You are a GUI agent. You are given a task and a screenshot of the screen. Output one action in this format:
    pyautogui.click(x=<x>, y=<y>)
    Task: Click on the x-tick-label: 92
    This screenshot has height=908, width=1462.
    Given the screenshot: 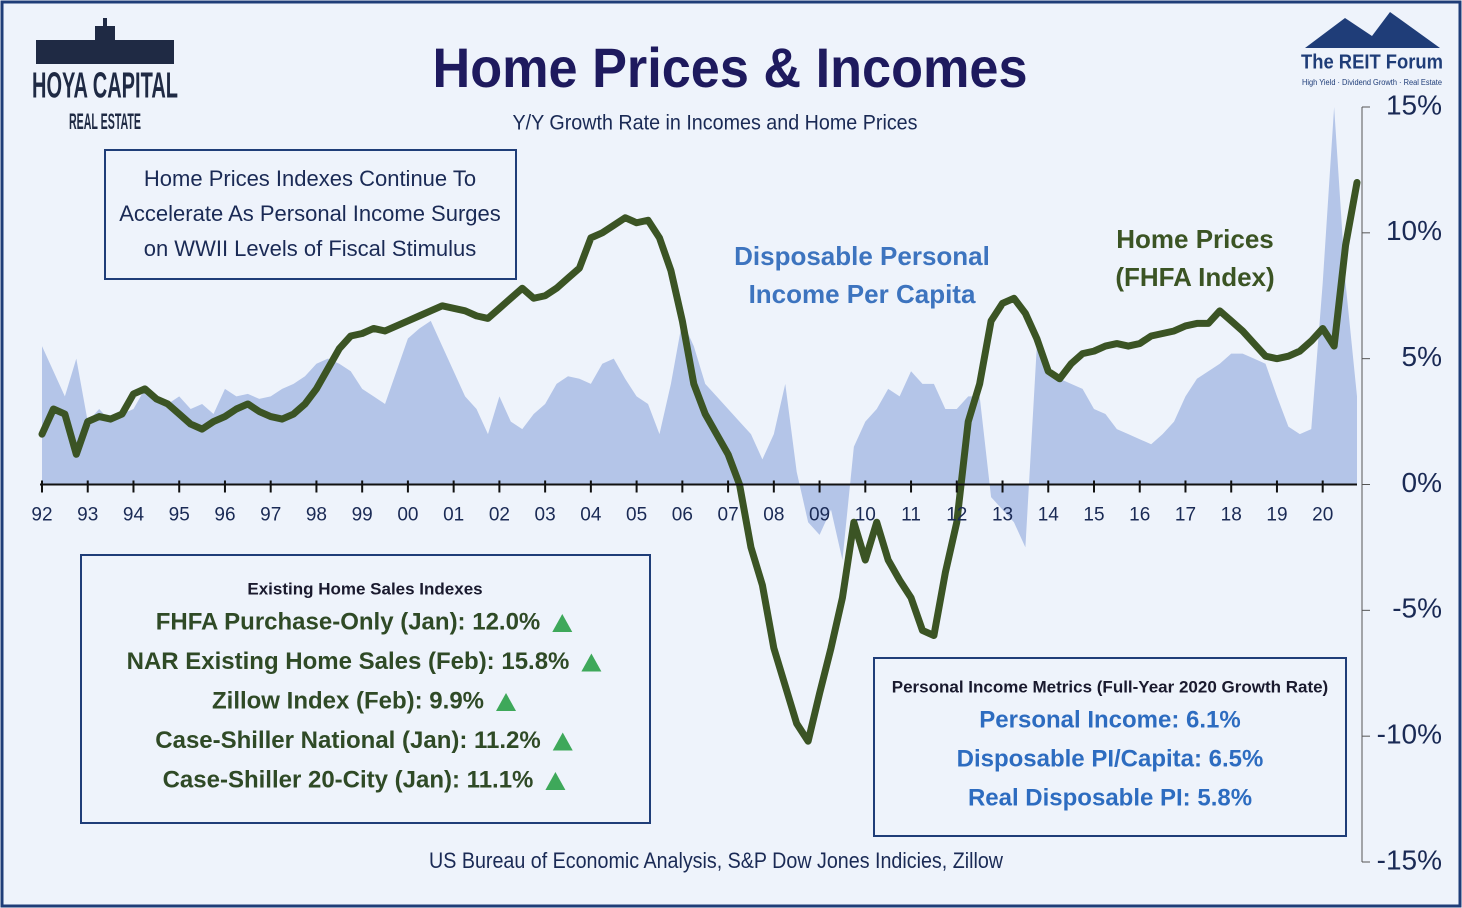 What is the action you would take?
    pyautogui.click(x=41, y=515)
    